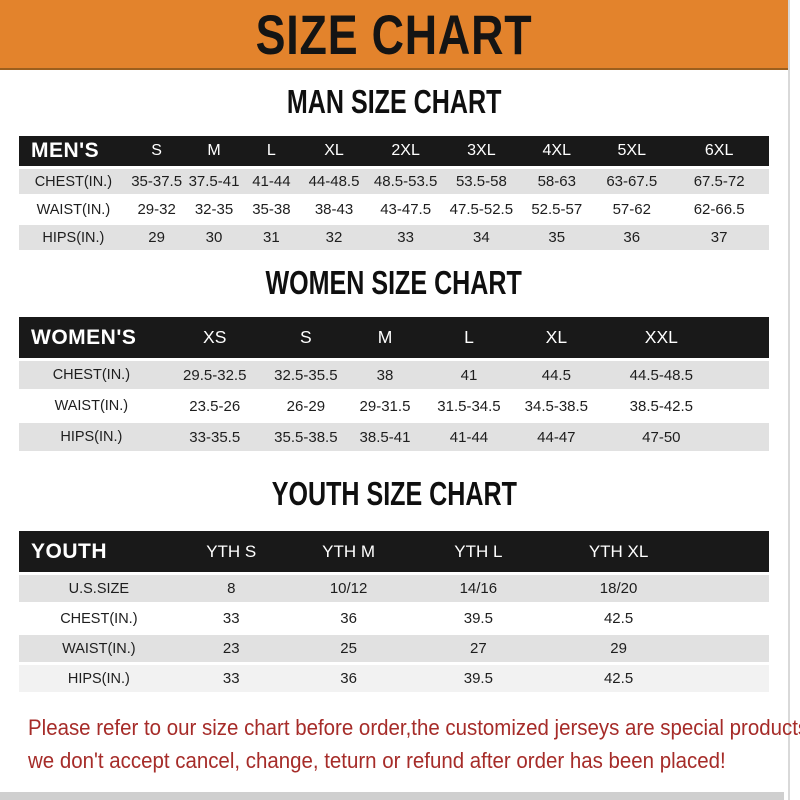  What do you see at coordinates (405, 181) in the screenshot?
I see `table-cell: 48.5-53.5` at bounding box center [405, 181].